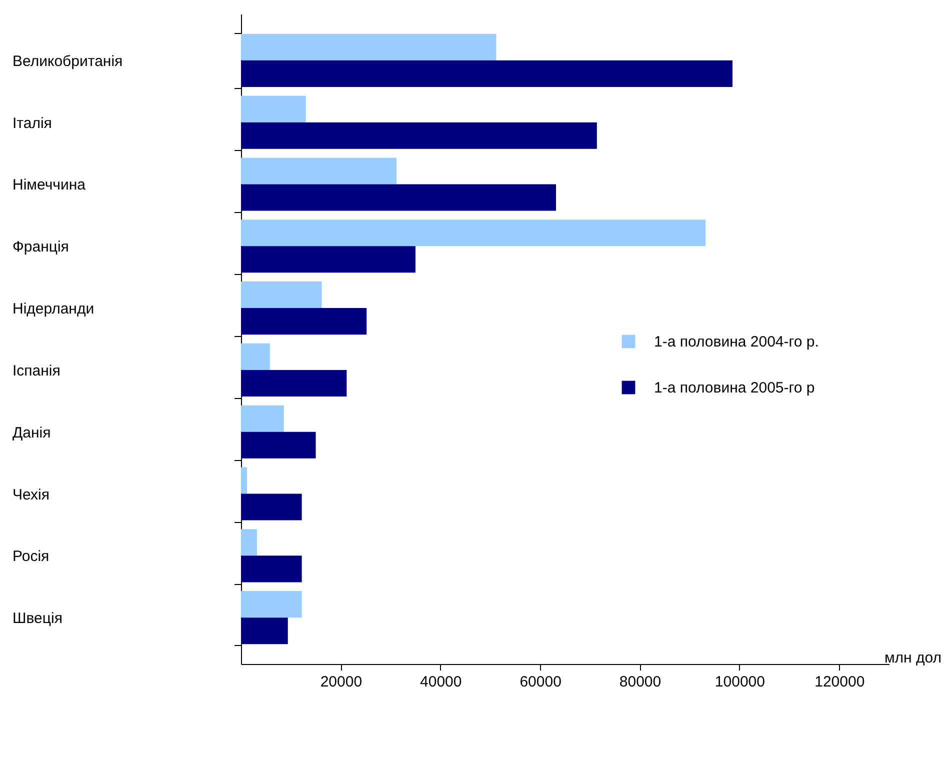 The image size is (946, 762). I want to click on x-tick-label: 100000, so click(739, 682).